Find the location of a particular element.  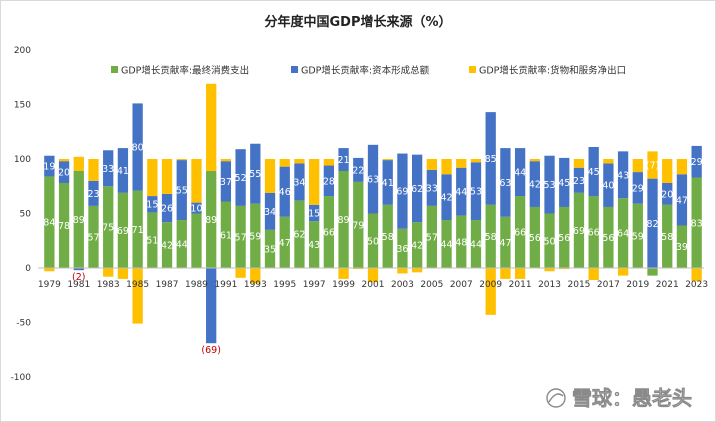

x-tick-label: 2013 is located at coordinates (549, 285).